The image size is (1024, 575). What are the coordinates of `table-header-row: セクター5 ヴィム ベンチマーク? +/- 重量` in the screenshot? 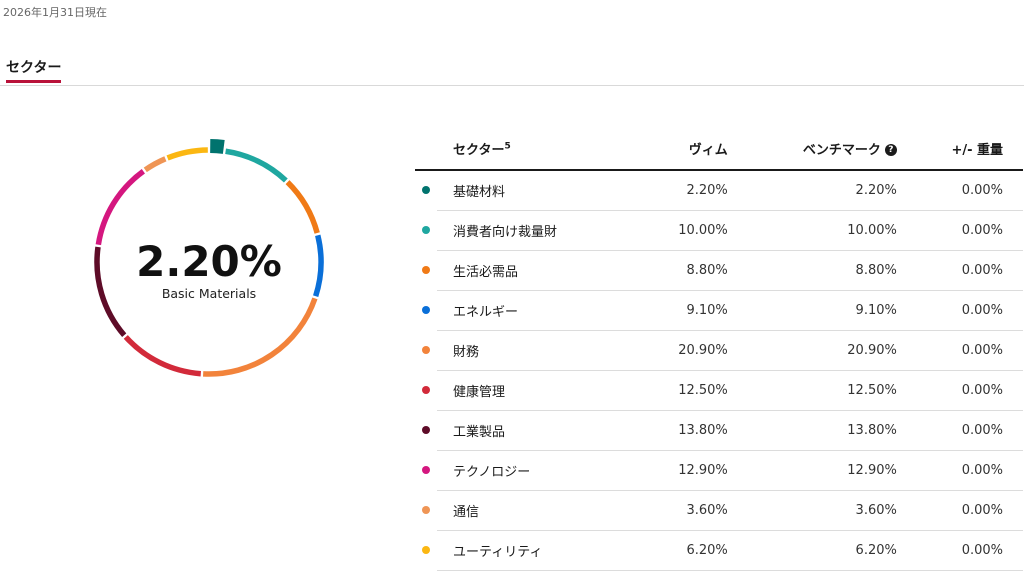 It's located at (719, 149).